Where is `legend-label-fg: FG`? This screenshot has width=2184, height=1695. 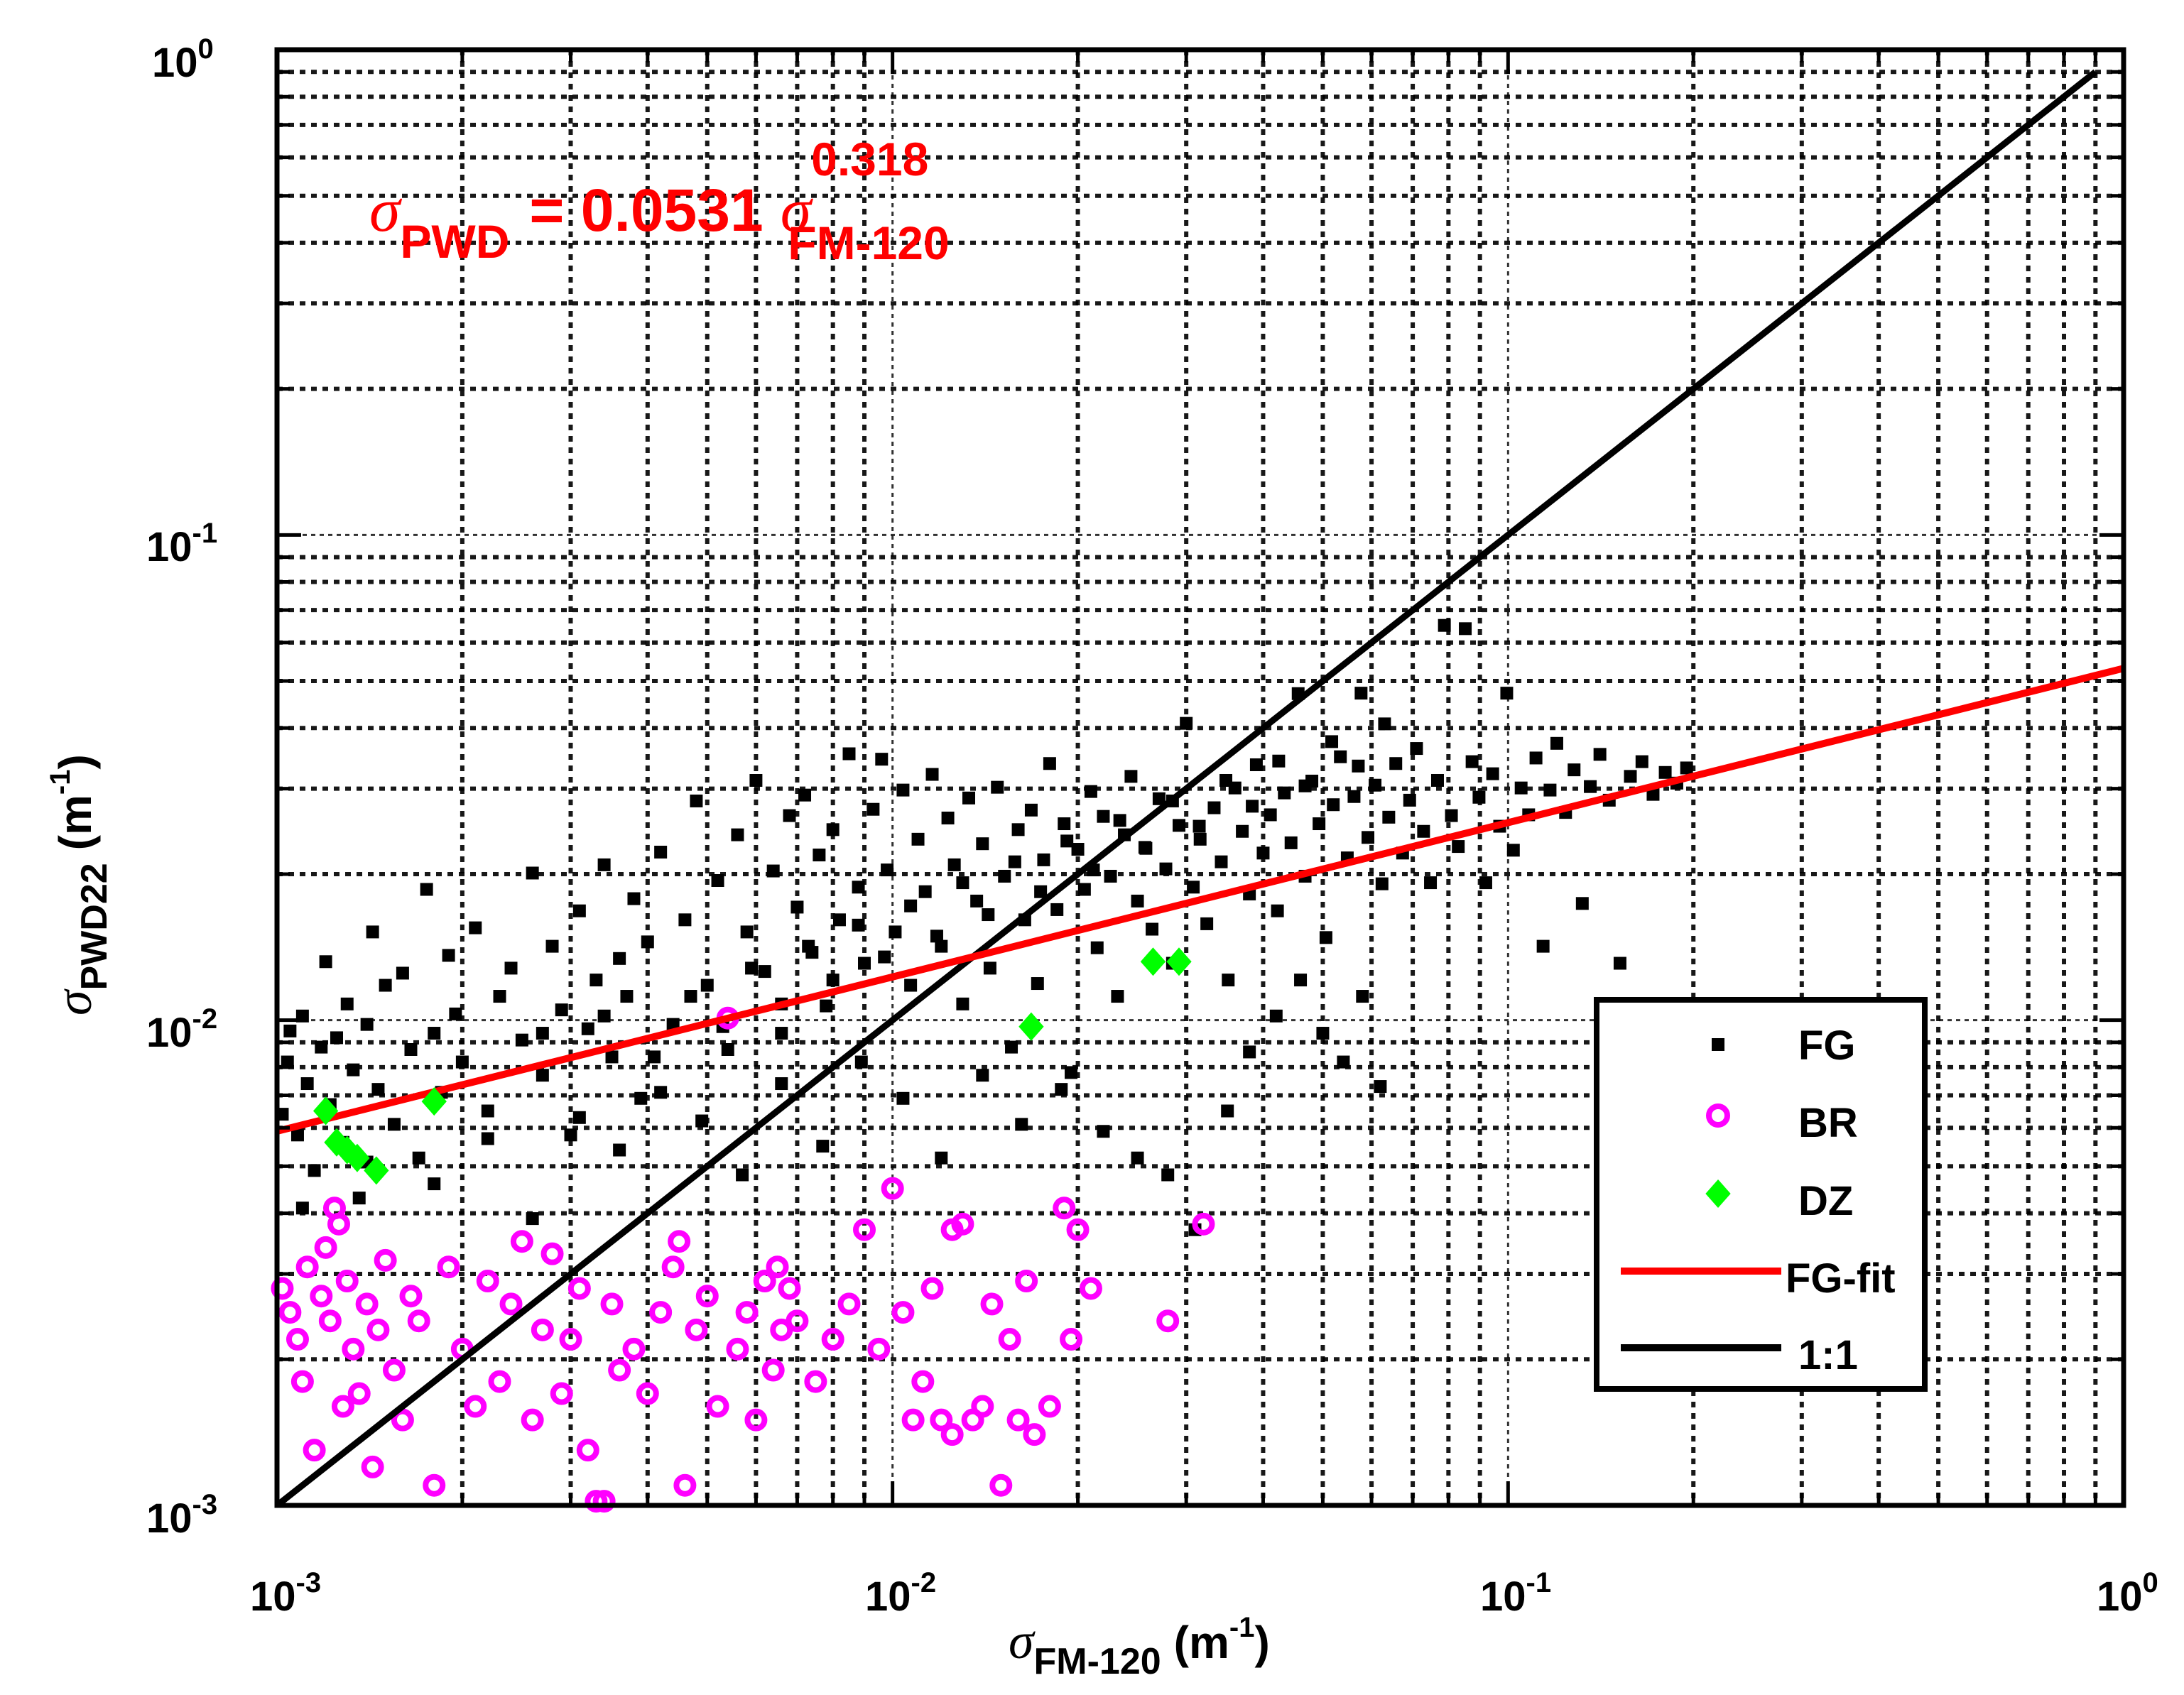
legend-label-fg: FG is located at coordinates (1827, 1046).